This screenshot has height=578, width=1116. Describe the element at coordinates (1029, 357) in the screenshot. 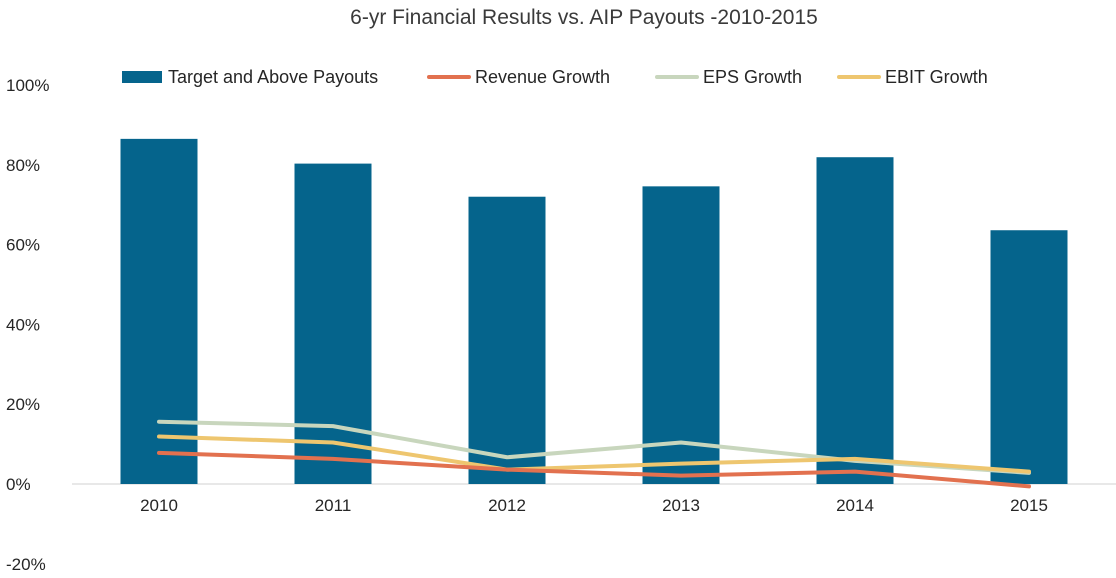

I see `bar-2015` at that location.